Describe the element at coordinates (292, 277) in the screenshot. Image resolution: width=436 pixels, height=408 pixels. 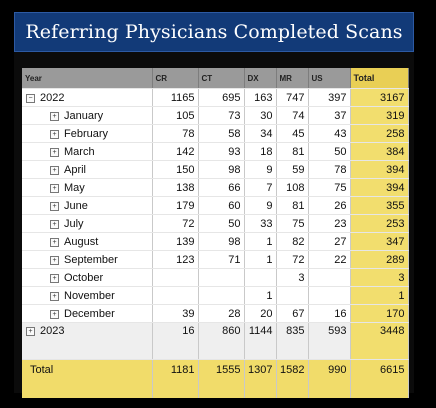
I see `cell-mr: 3` at that location.